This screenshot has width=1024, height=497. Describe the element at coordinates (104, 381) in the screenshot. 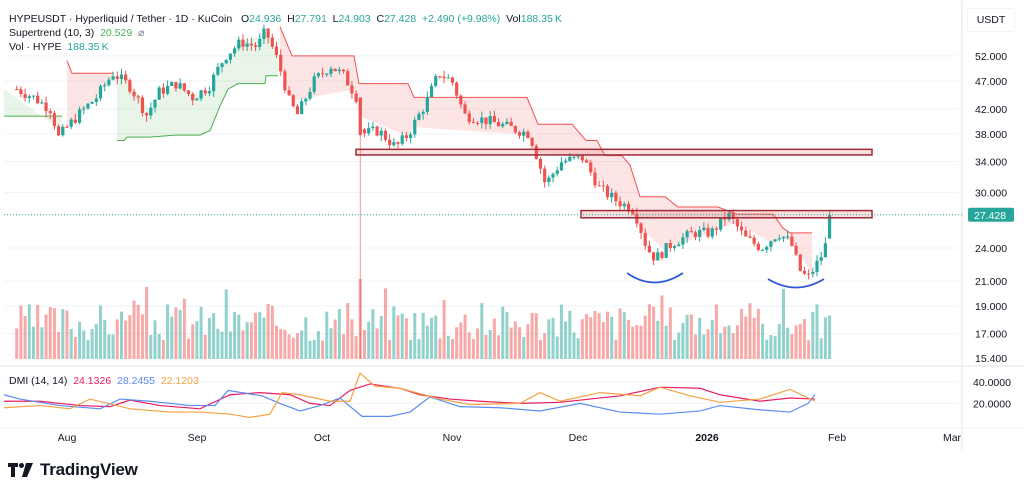

I see `dmi-legend: DMI (14, 14) 24.1326 28.2455 22.1203` at that location.